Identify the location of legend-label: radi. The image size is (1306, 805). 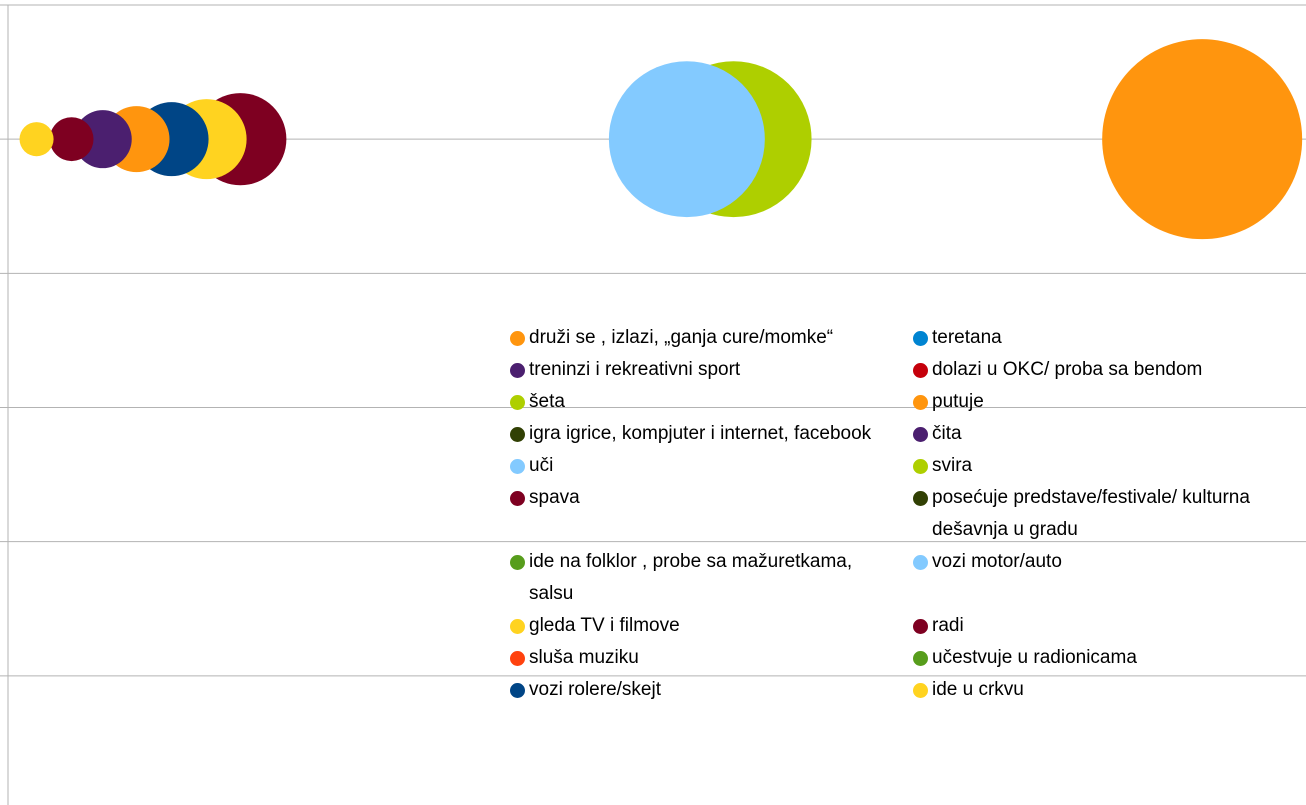
(948, 625).